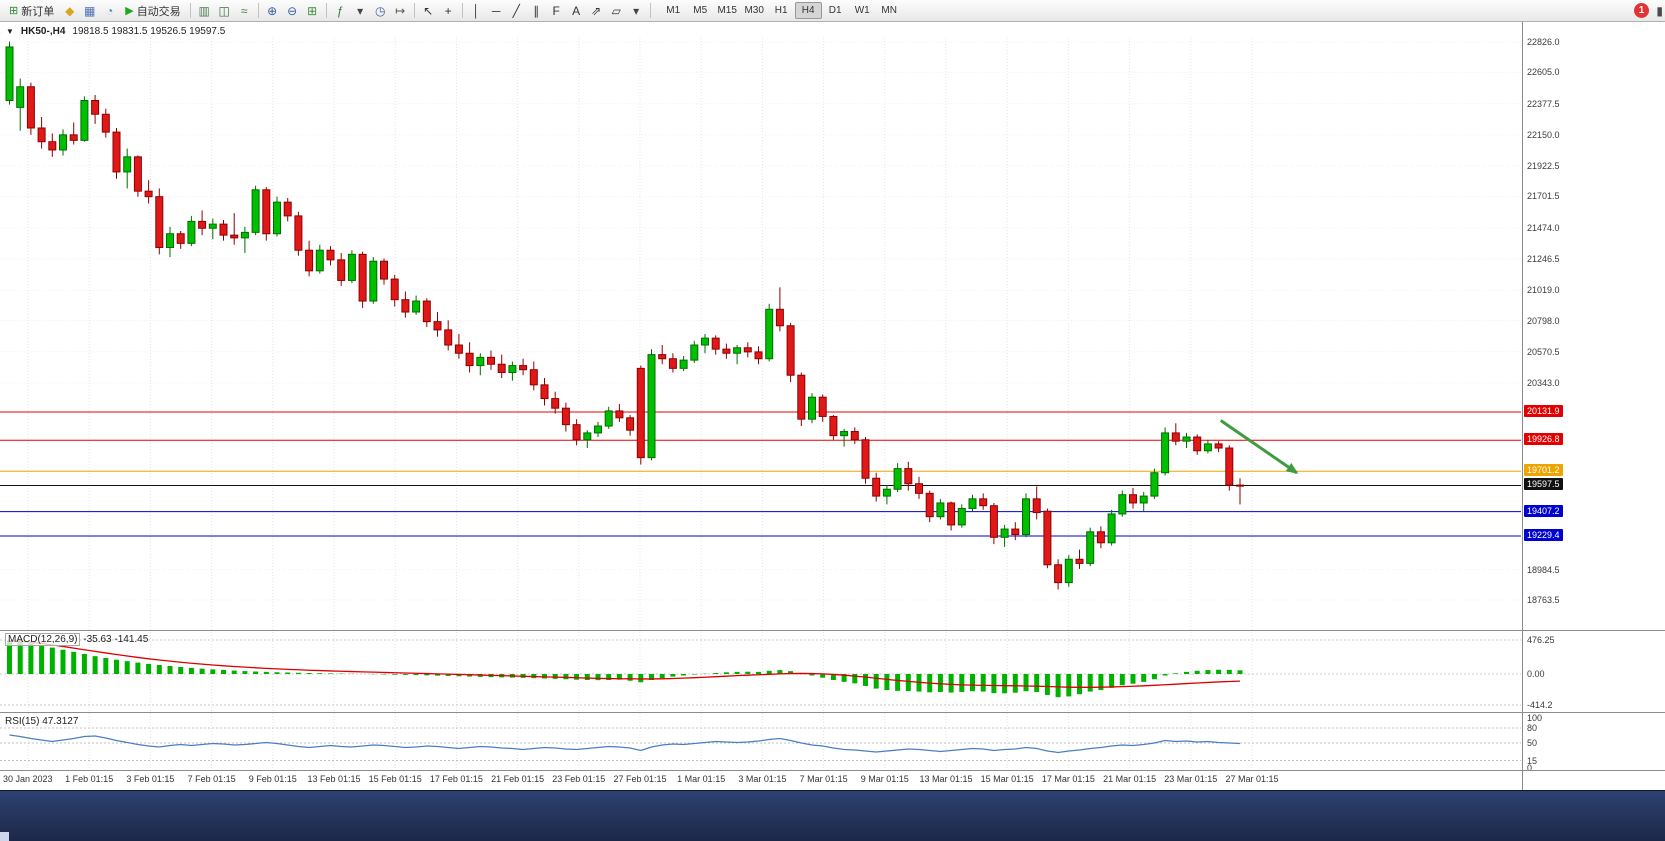  I want to click on time-label: 27 Feb 01:15, so click(640, 779).